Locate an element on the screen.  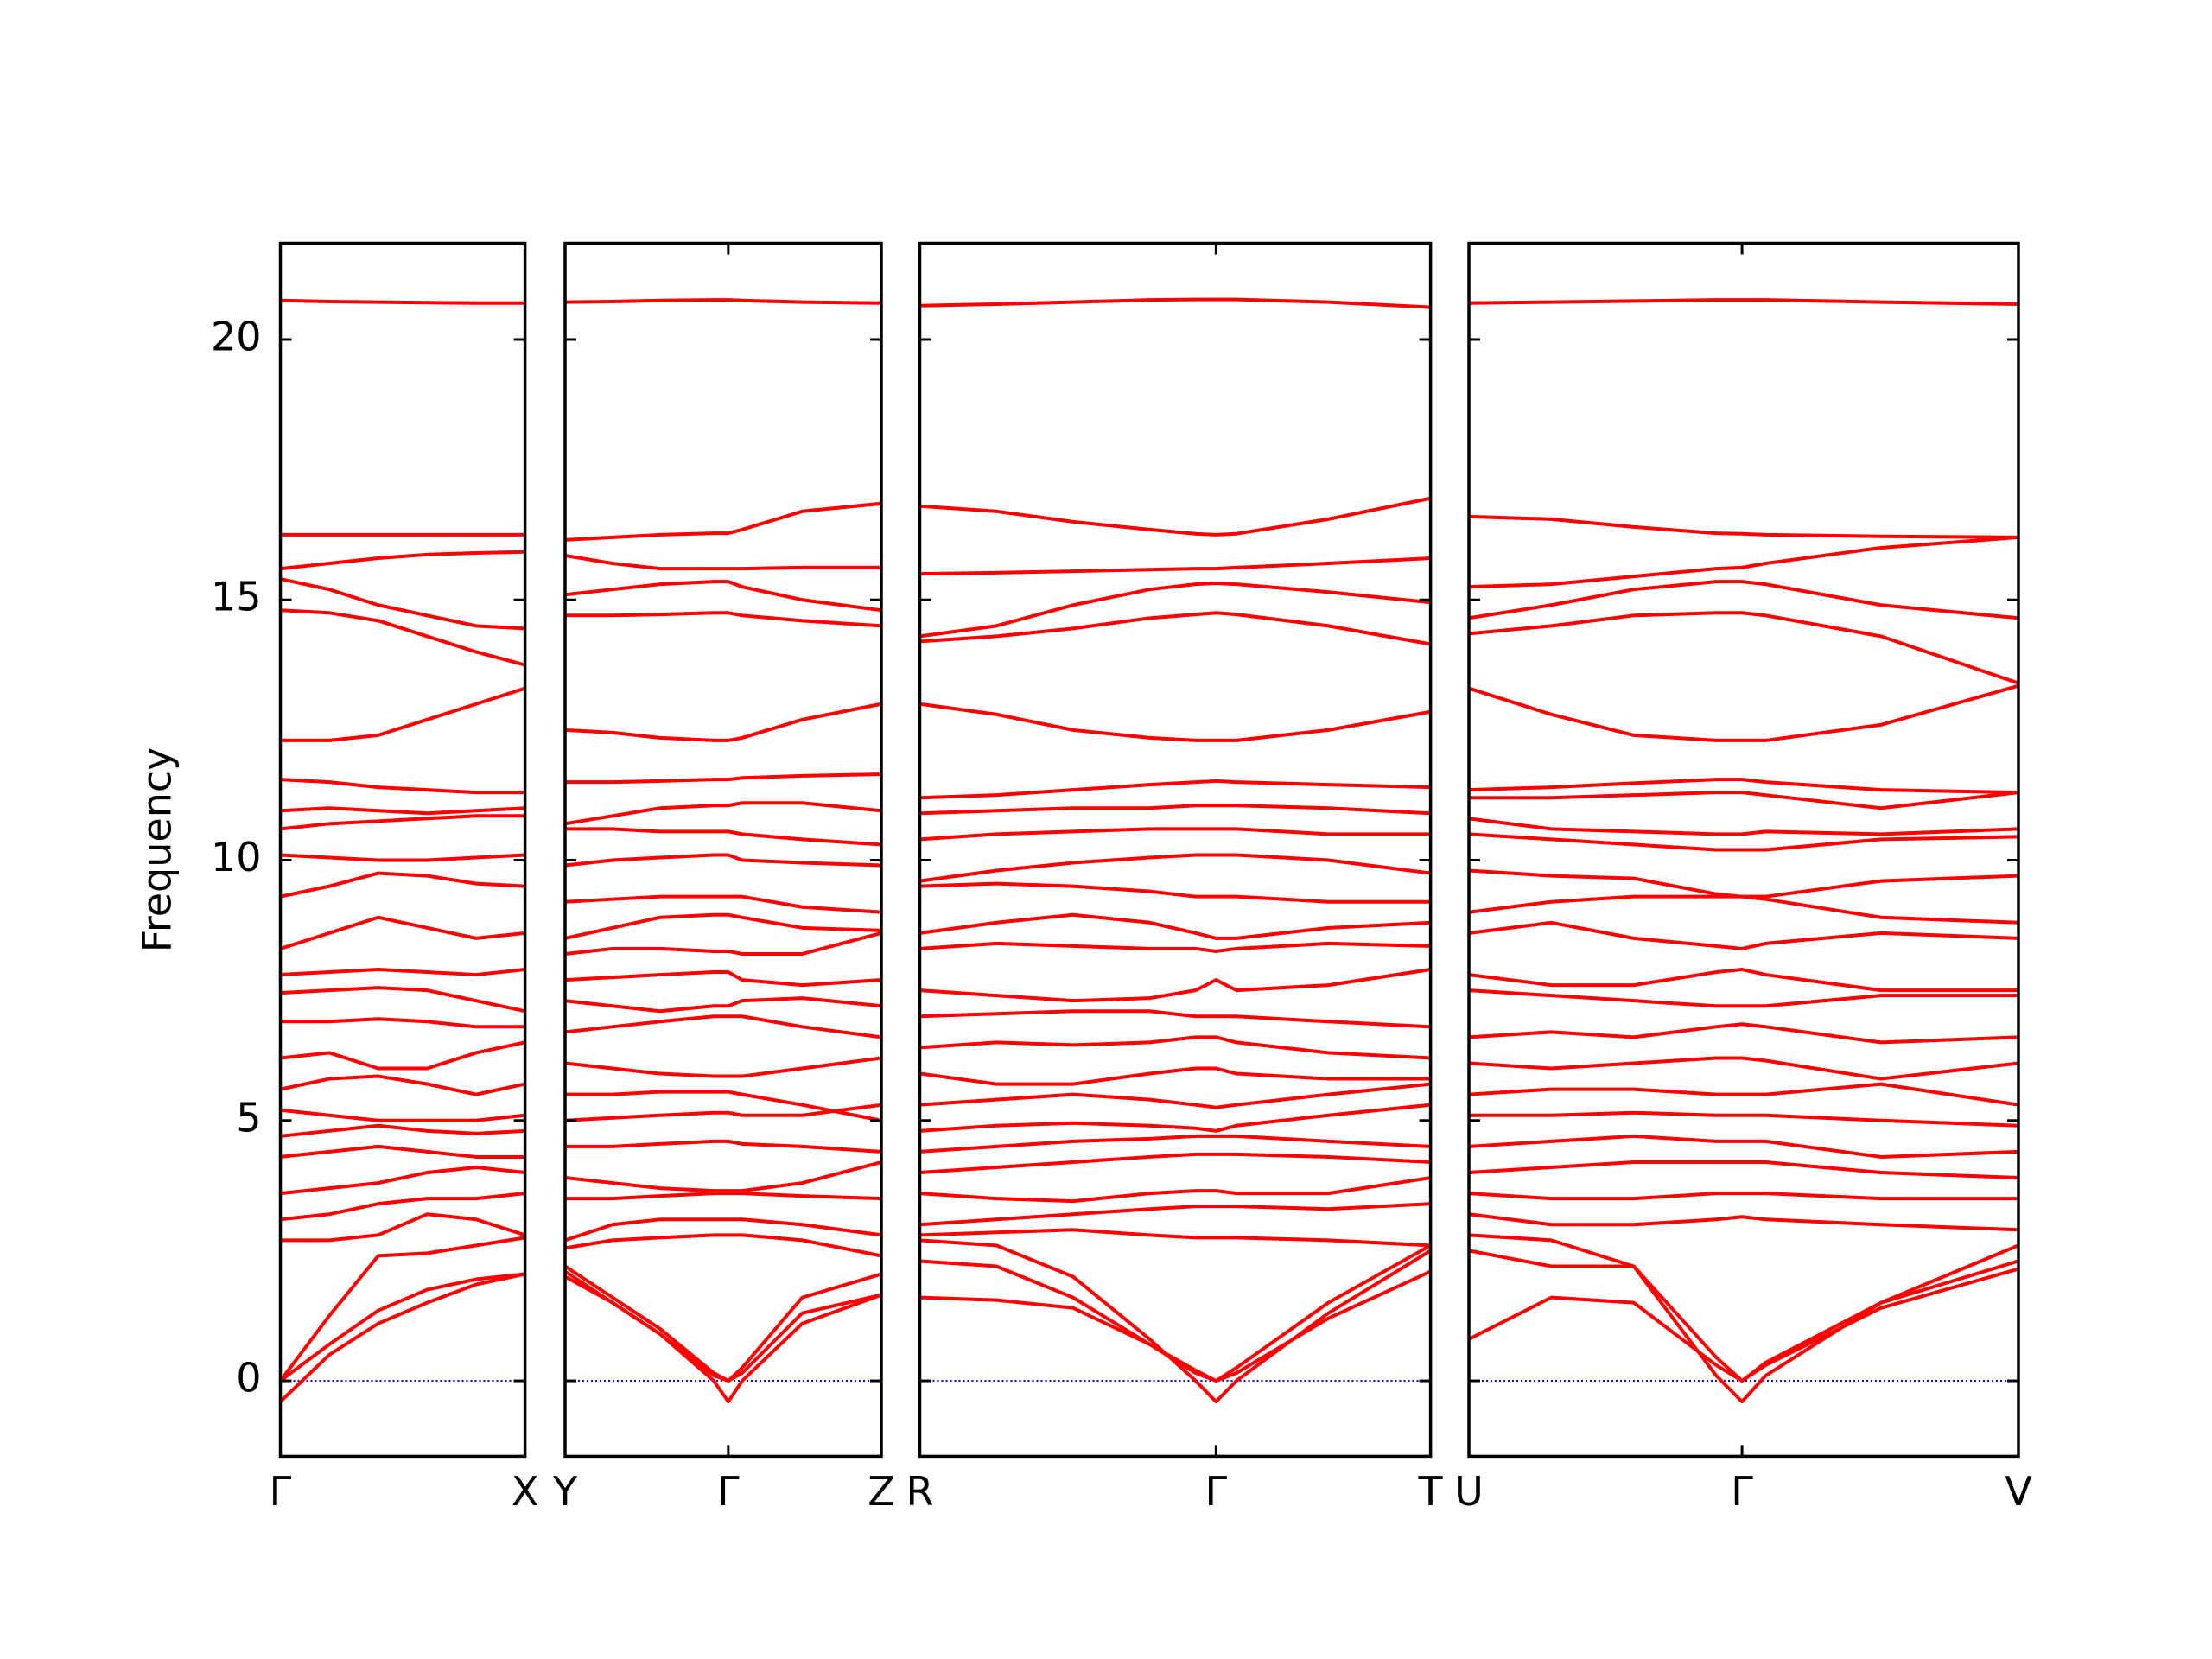
x-tick-label: T is located at coordinates (1431, 1491).